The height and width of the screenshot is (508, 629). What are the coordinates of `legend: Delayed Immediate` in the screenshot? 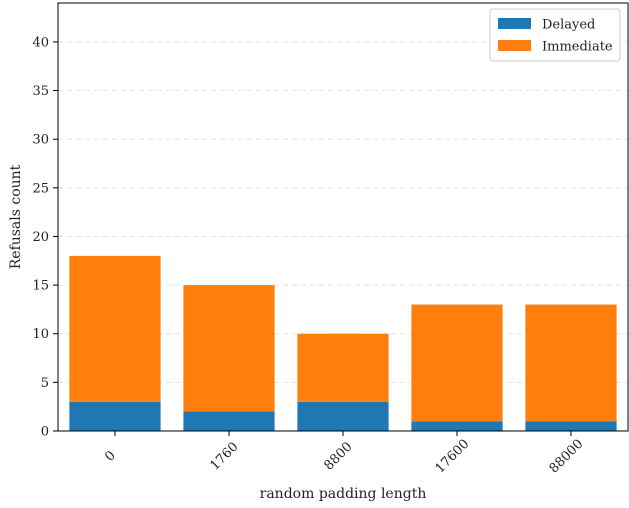 It's located at (555, 35).